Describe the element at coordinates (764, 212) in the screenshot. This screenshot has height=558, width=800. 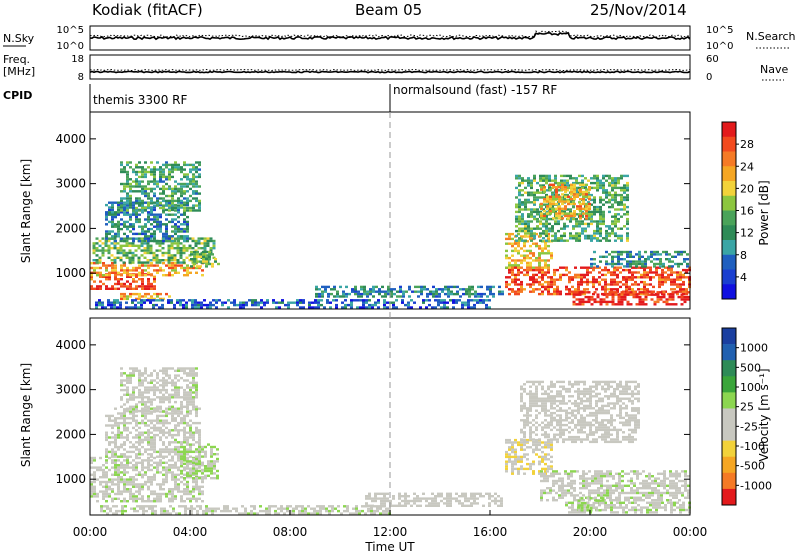
I see `power-colorbar-label: Power [dB]` at that location.